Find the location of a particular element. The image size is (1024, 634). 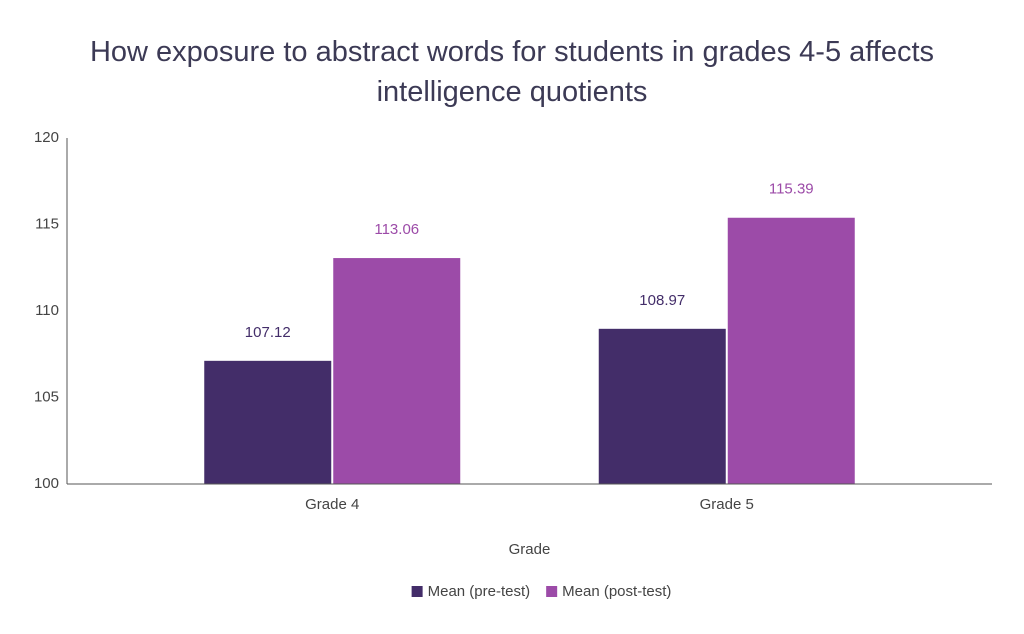

value-label: 113.06 is located at coordinates (396, 229).